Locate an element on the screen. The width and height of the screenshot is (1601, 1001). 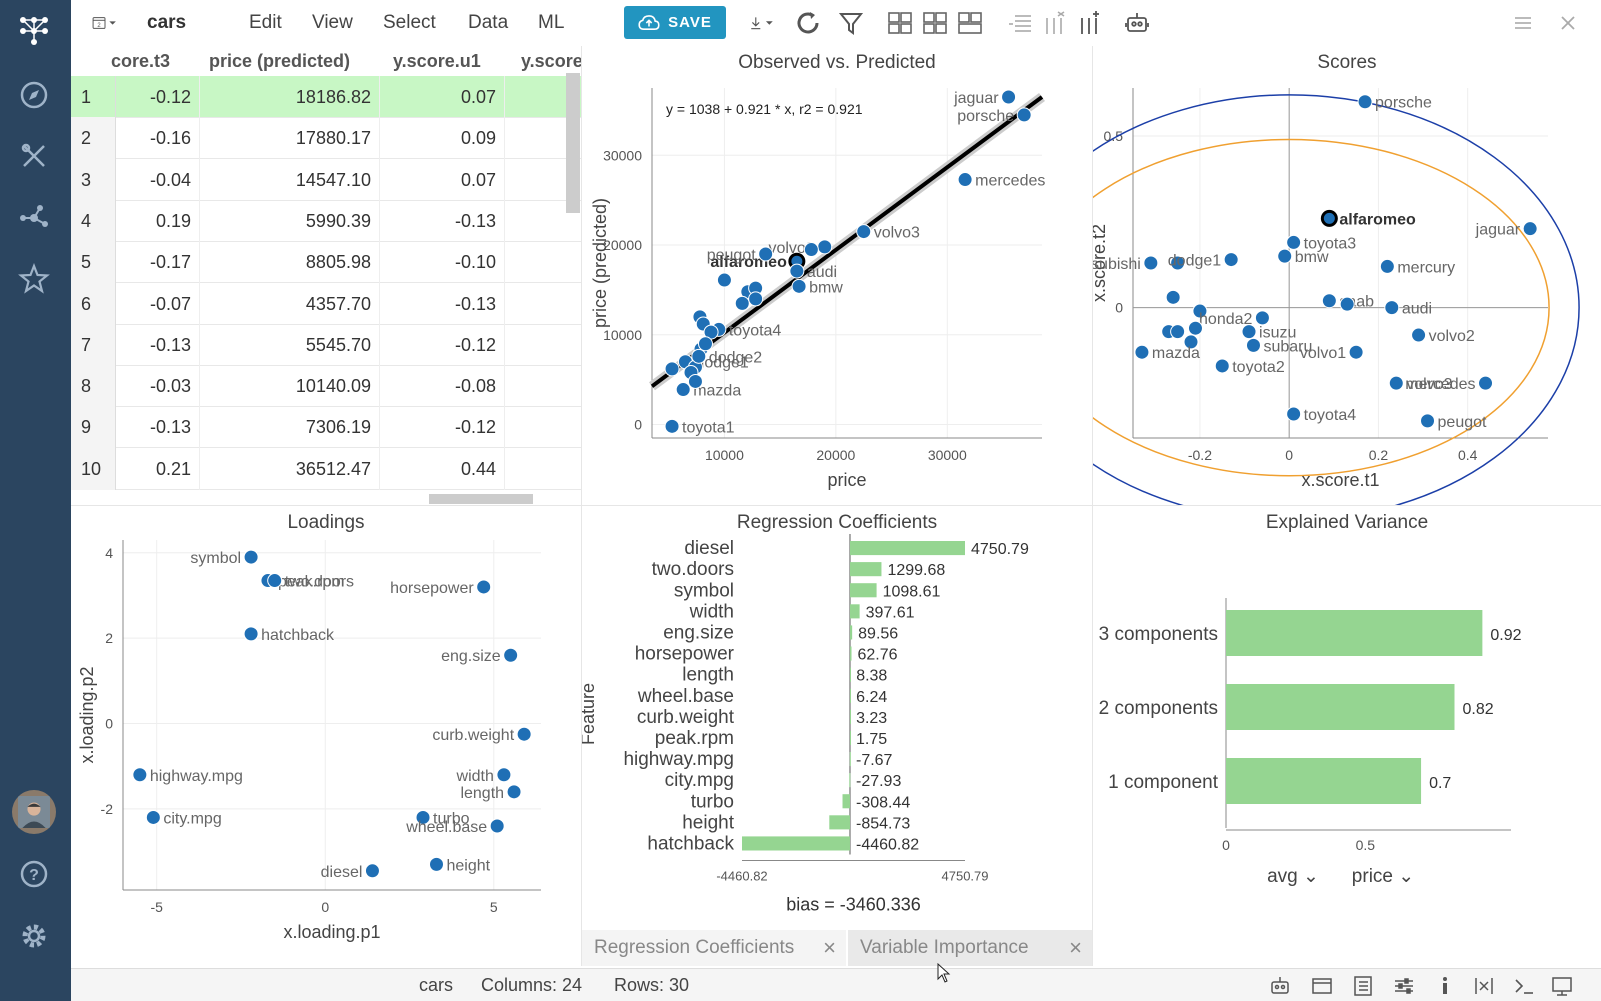
cell-price-predicted: 17880.17 is located at coordinates (290, 138).